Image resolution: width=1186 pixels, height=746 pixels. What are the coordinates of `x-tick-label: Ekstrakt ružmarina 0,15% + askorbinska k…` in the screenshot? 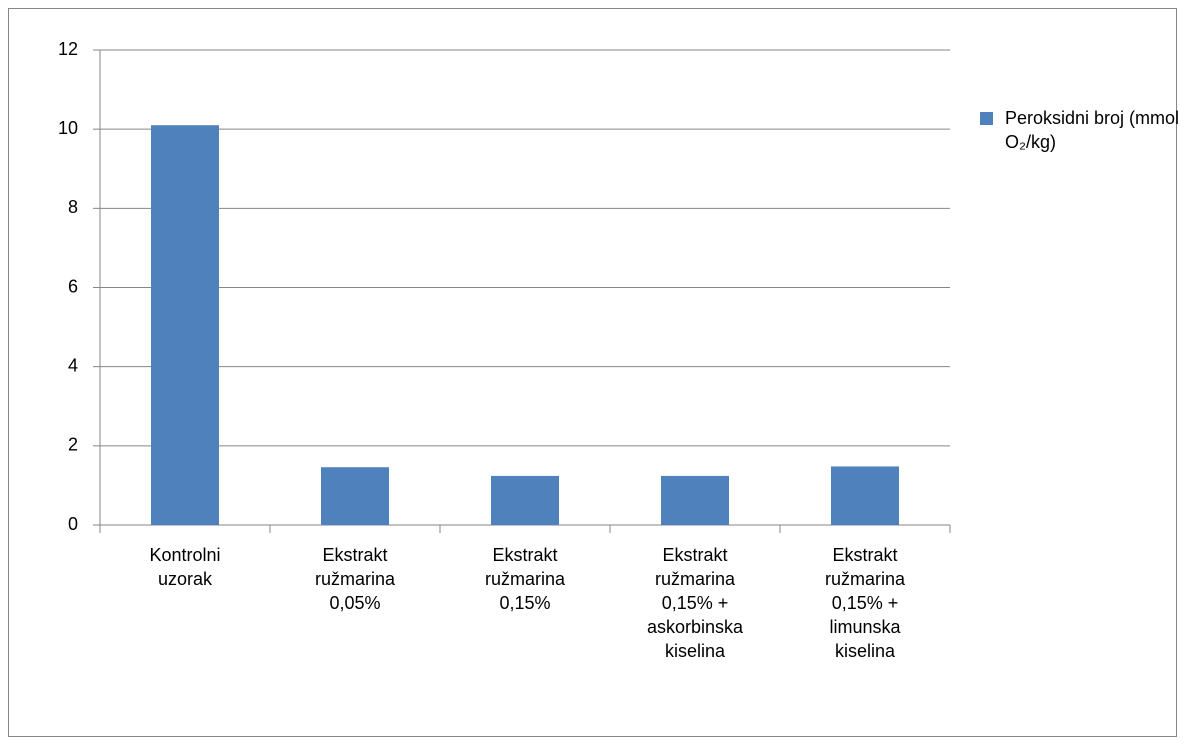 It's located at (695, 603).